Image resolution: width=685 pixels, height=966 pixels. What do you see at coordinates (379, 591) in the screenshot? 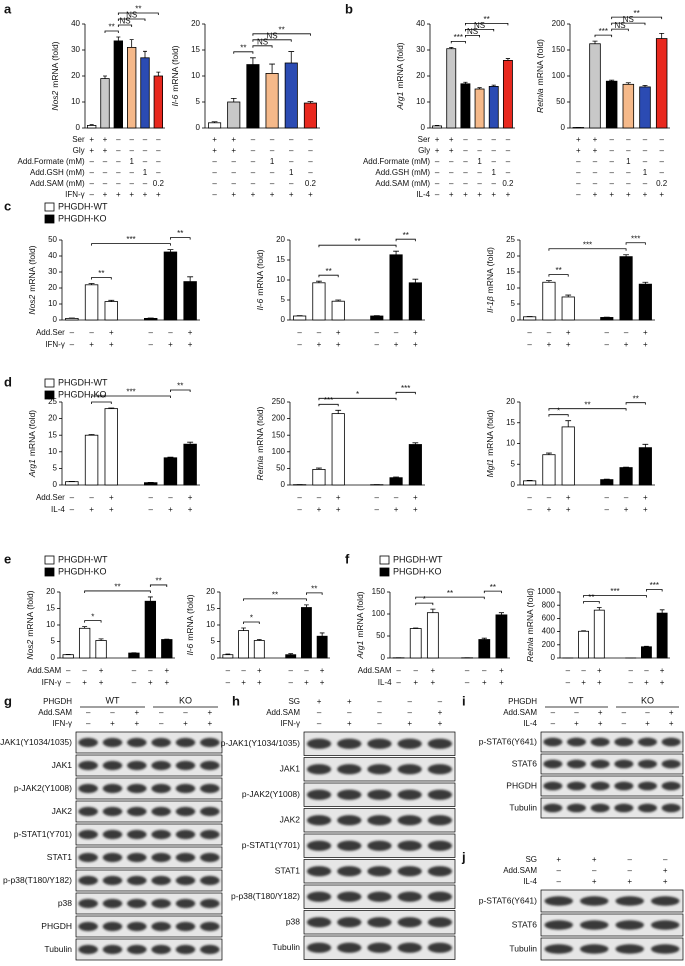
I see `y-tick-label: 150` at bounding box center [379, 591].